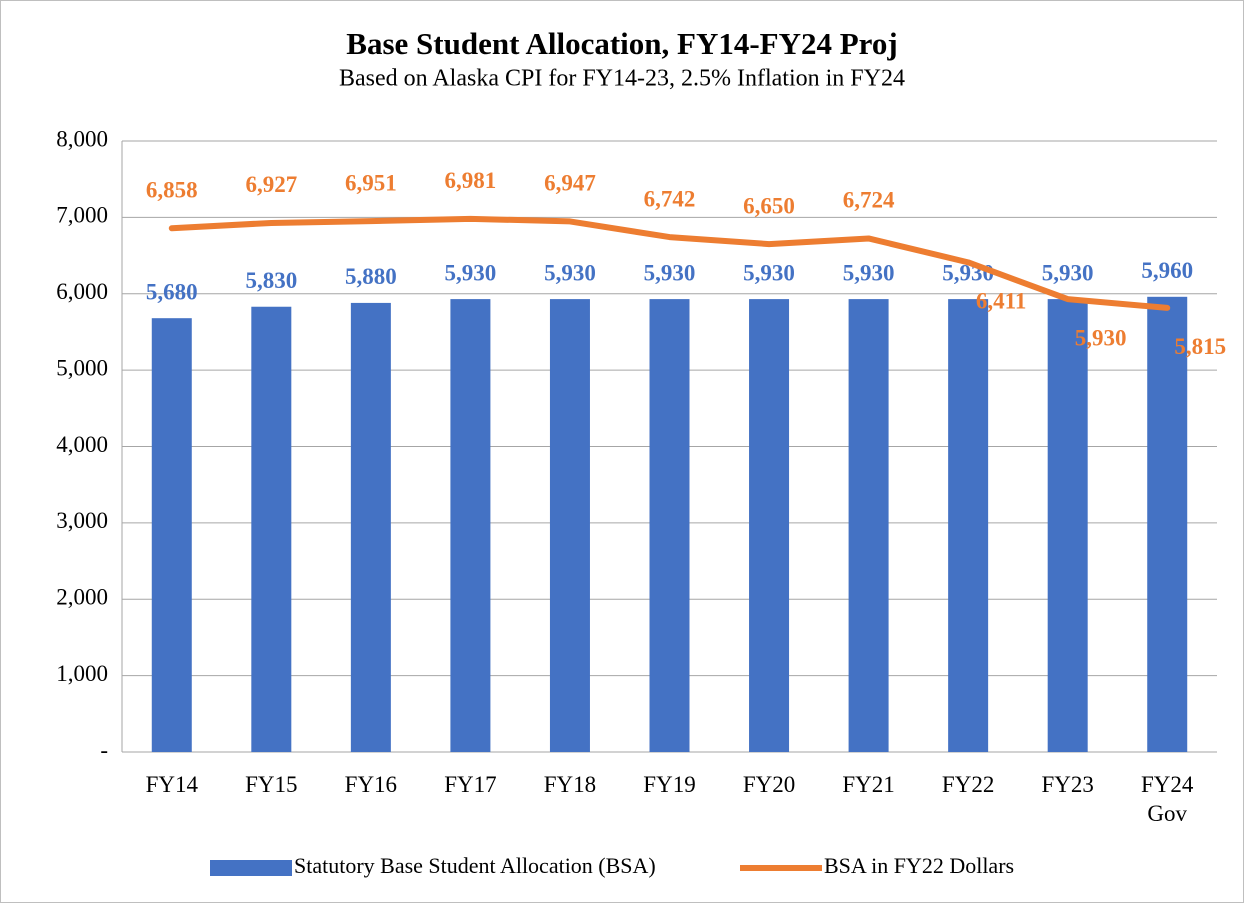 The height and width of the screenshot is (903, 1244). Describe the element at coordinates (869, 200) in the screenshot. I see `line-value-label: 6,724` at that location.